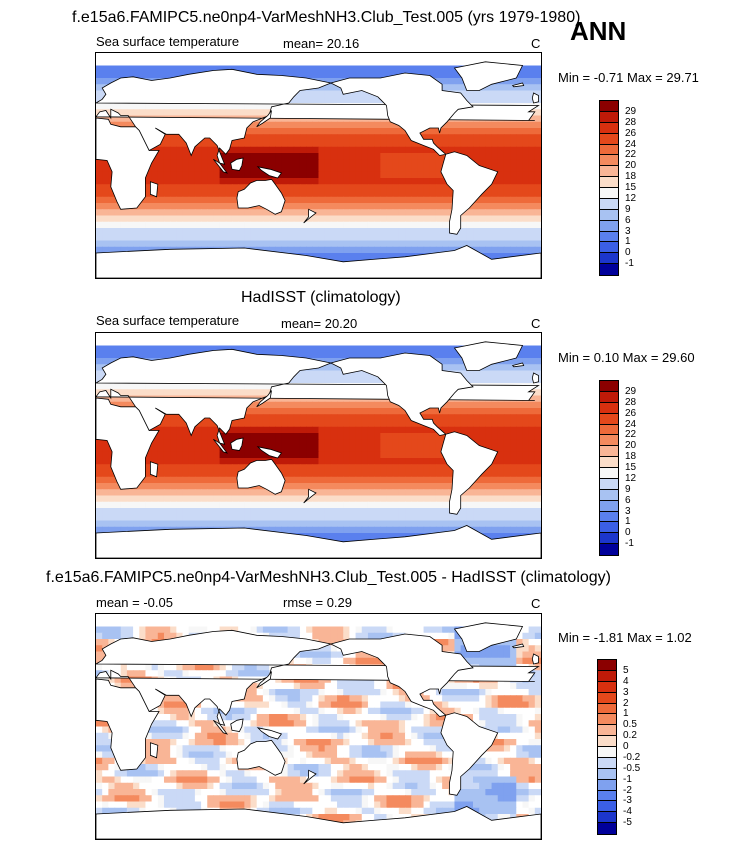 The image size is (733, 845). What do you see at coordinates (632, 757) in the screenshot?
I see `colorbar-tick-label: -0.2` at bounding box center [632, 757].